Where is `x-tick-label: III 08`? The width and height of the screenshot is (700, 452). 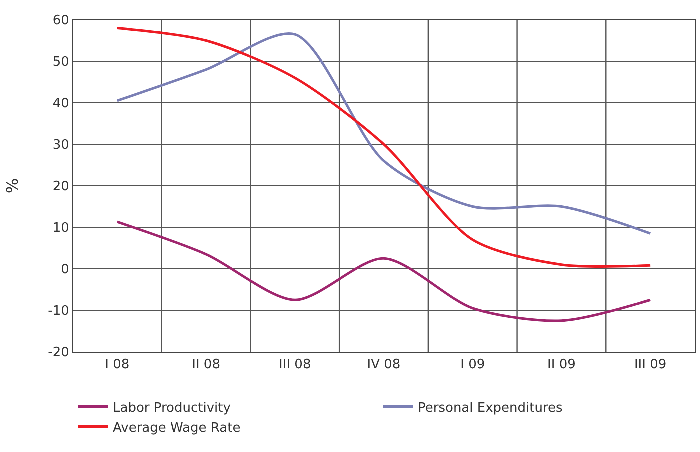
x-tick-label: III 08 is located at coordinates (295, 365).